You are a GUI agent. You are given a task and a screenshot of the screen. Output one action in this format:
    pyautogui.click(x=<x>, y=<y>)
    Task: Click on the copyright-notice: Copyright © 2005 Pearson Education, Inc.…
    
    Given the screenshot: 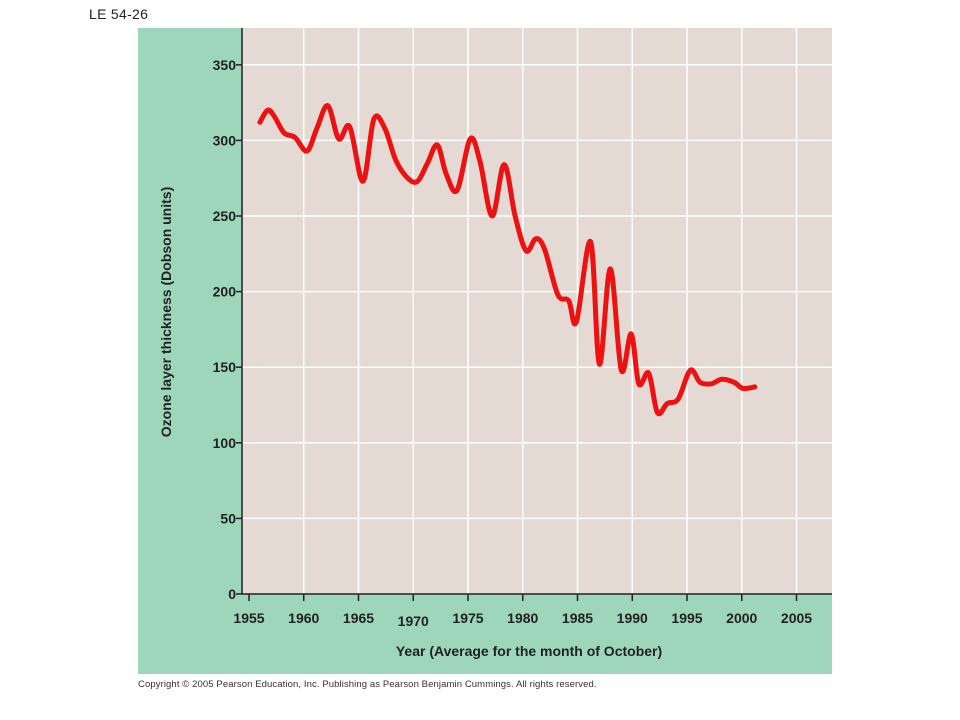 What is the action you would take?
    pyautogui.click(x=367, y=684)
    